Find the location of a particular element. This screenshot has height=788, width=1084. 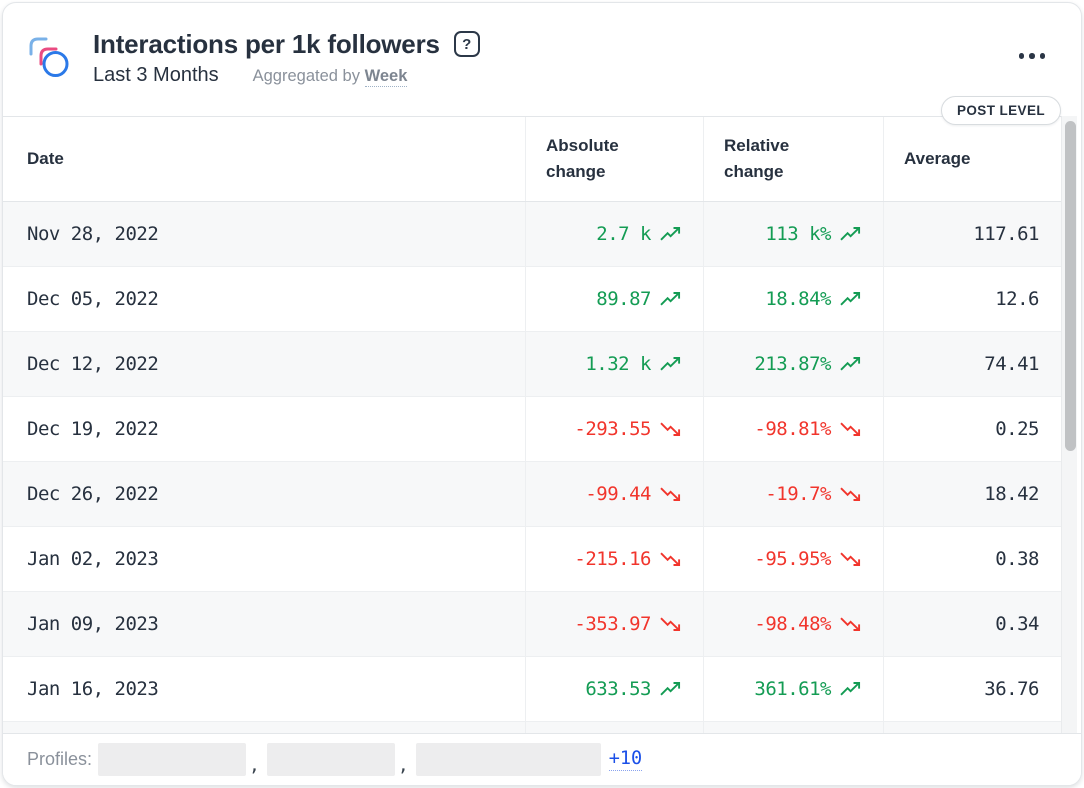

absolute-change-cell: -353.97 is located at coordinates (614, 624).